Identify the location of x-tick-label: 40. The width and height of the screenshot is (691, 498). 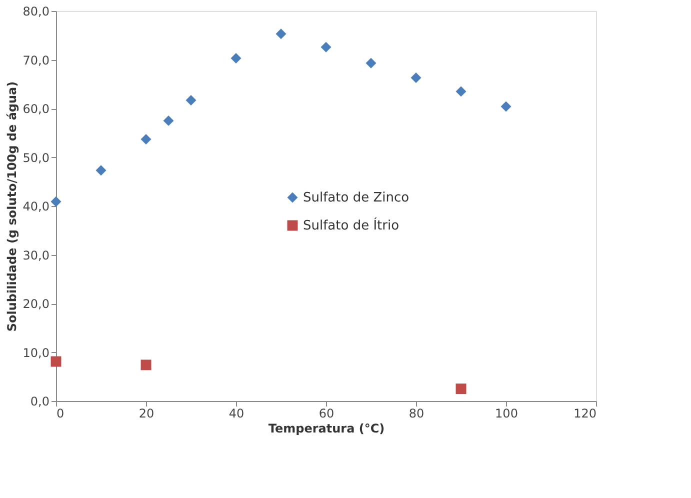
(236, 413).